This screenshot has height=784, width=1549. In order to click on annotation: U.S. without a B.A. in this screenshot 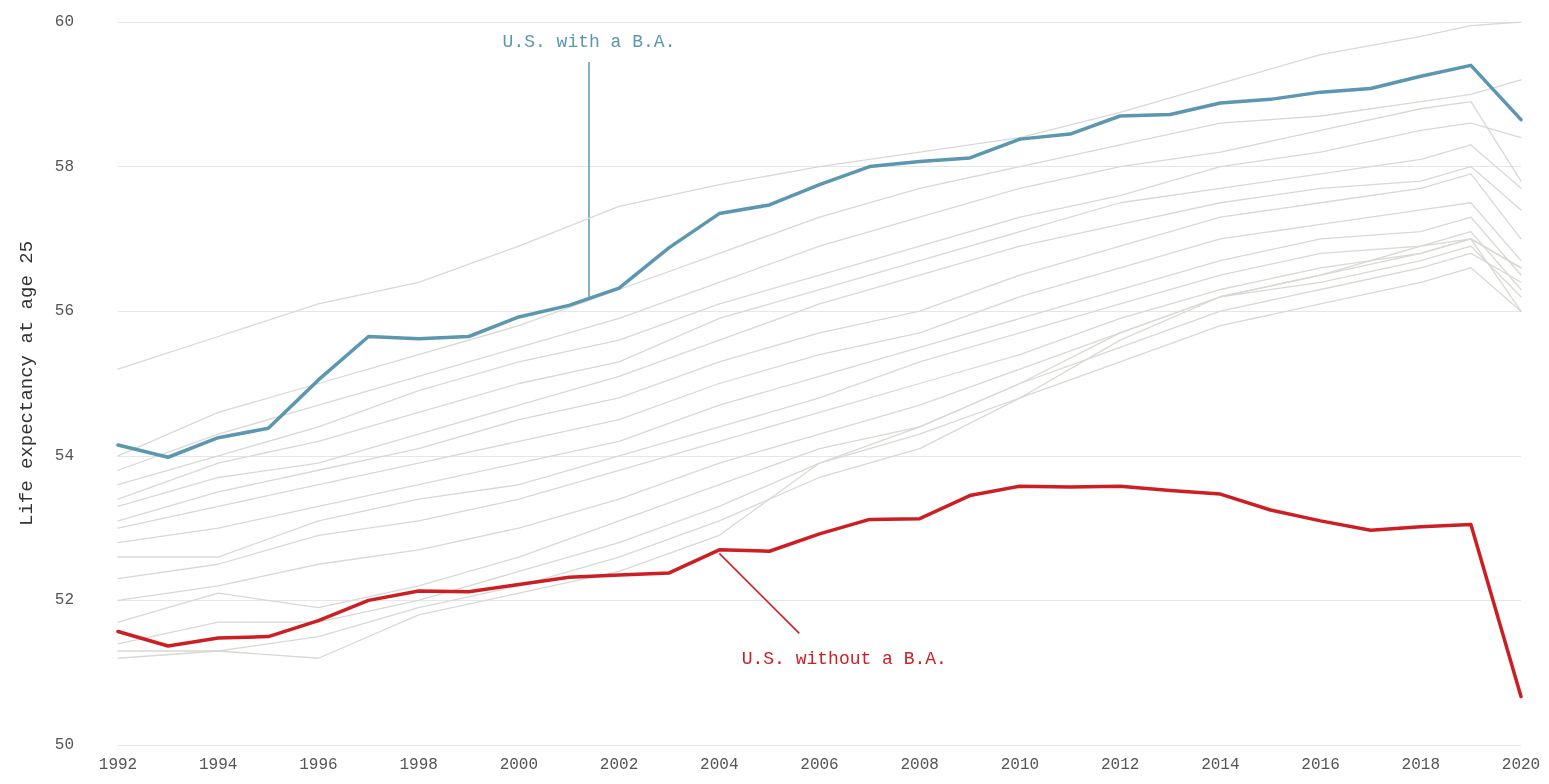, I will do `click(844, 659)`.